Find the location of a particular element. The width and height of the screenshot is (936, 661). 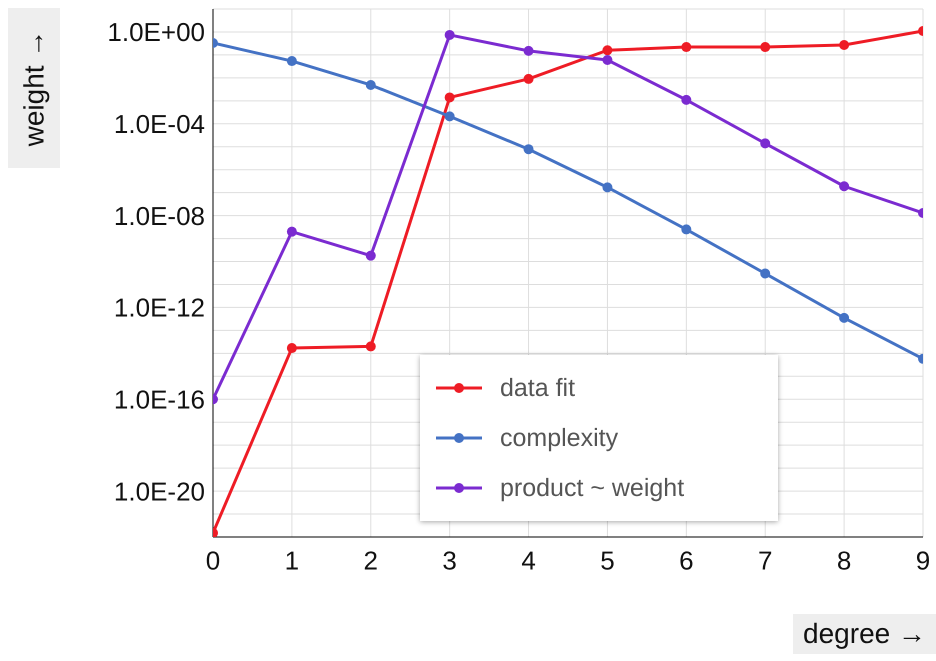

y-axis-title: weight → is located at coordinates (34, 88).